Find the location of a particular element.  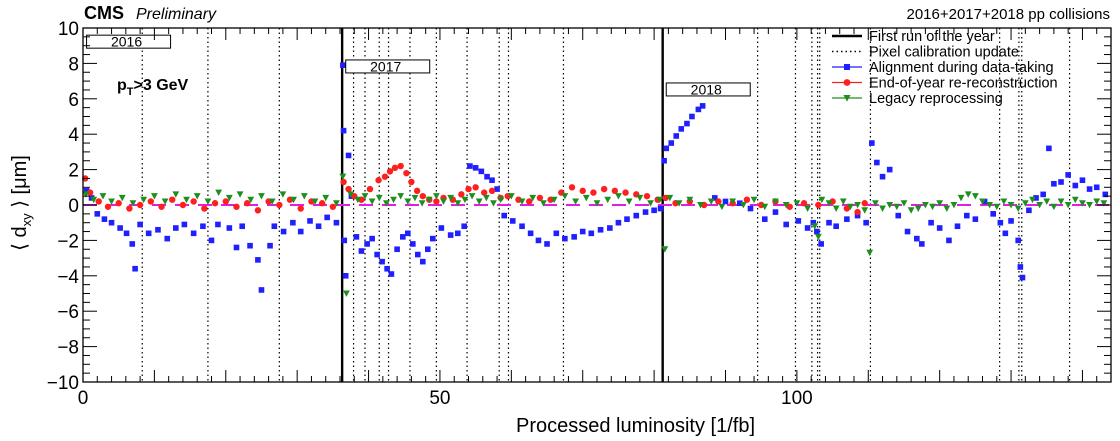

y-tick-label-2: 2 is located at coordinates (73, 171).